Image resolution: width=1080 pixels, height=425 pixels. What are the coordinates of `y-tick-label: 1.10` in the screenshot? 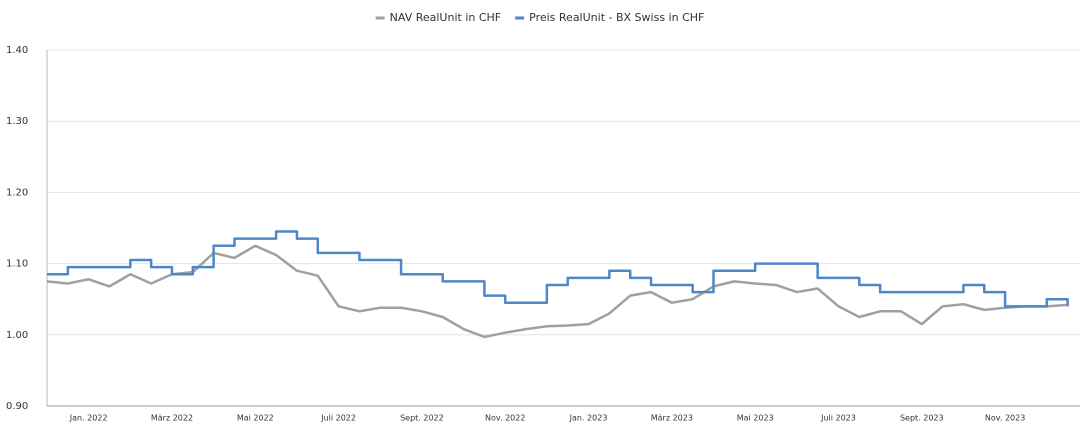 It's located at (17, 264).